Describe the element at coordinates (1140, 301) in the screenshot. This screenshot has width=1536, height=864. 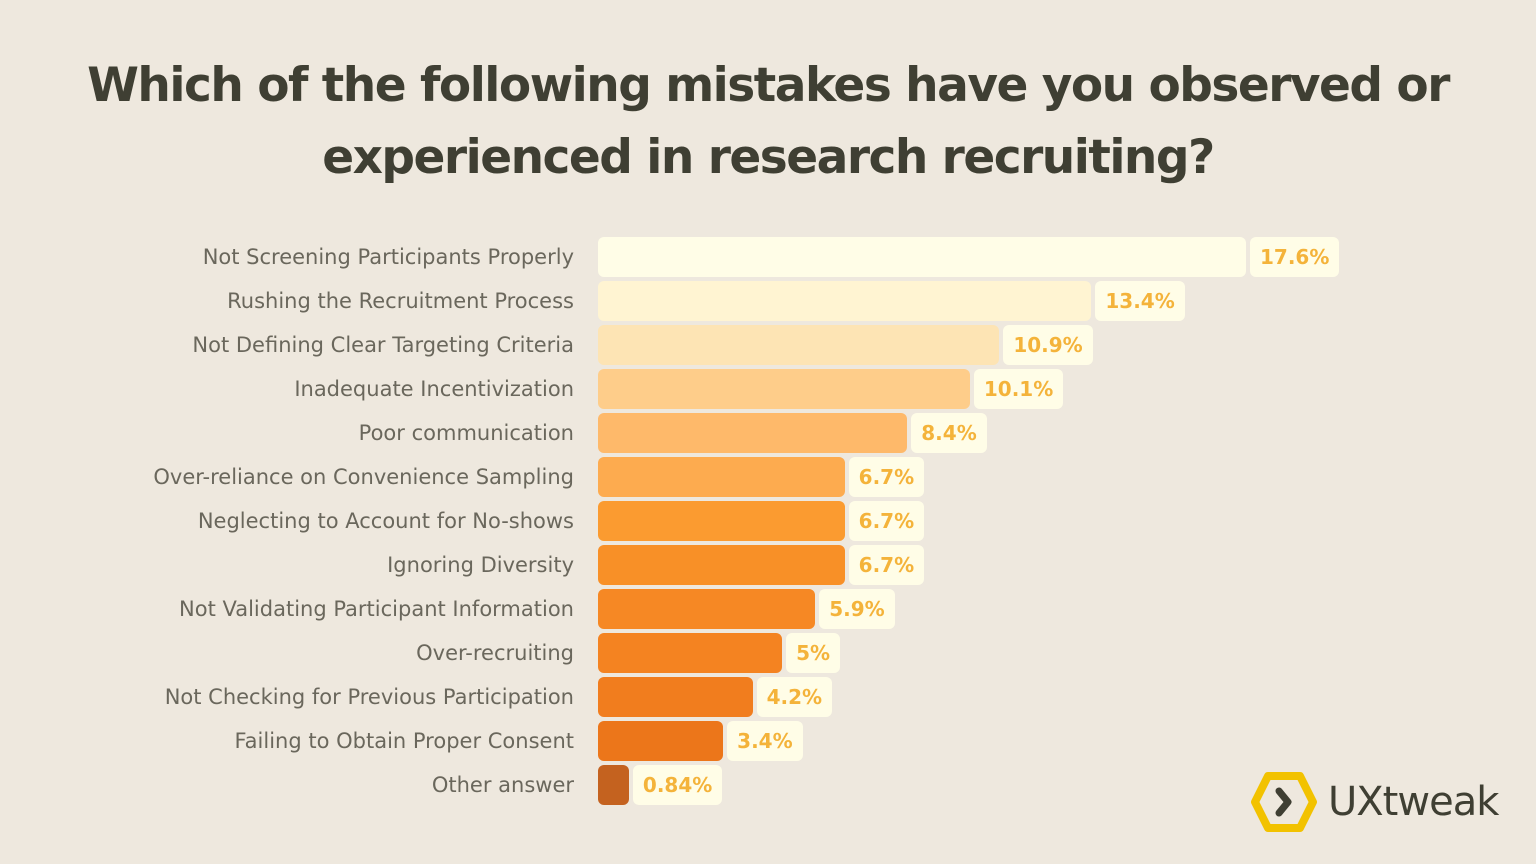
I see `data-label: 13.4%` at that location.